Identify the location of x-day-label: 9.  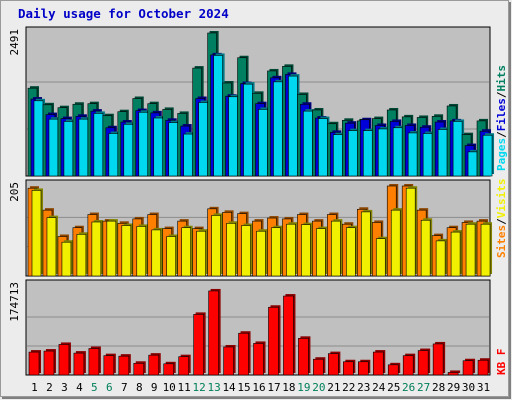
(154, 387).